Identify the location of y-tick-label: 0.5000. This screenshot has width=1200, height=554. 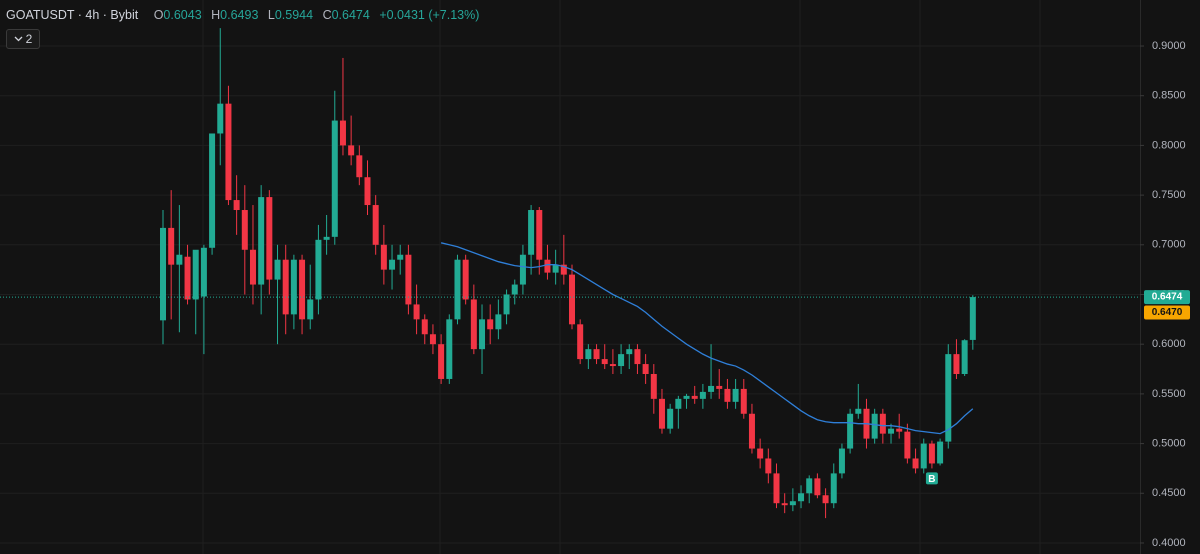
(1169, 443).